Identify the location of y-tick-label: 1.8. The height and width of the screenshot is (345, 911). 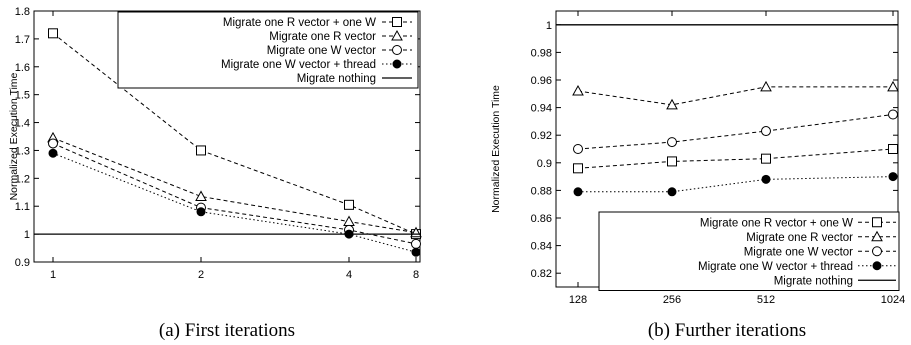
(22, 12).